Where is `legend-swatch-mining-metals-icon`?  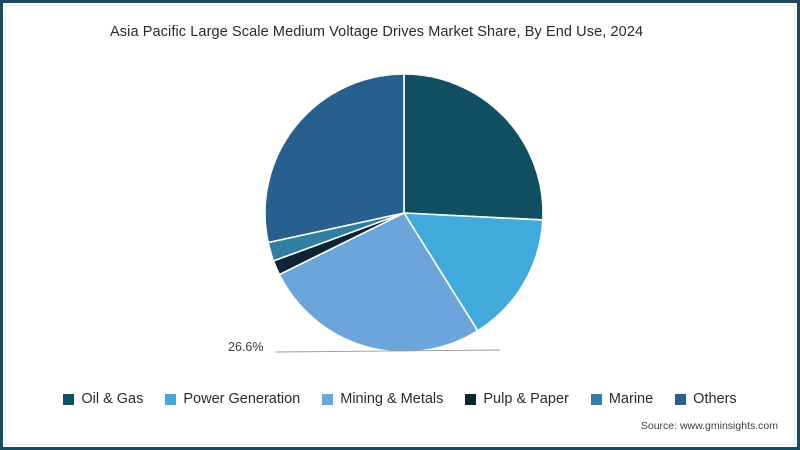
legend-swatch-mining-metals-icon is located at coordinates (328, 399).